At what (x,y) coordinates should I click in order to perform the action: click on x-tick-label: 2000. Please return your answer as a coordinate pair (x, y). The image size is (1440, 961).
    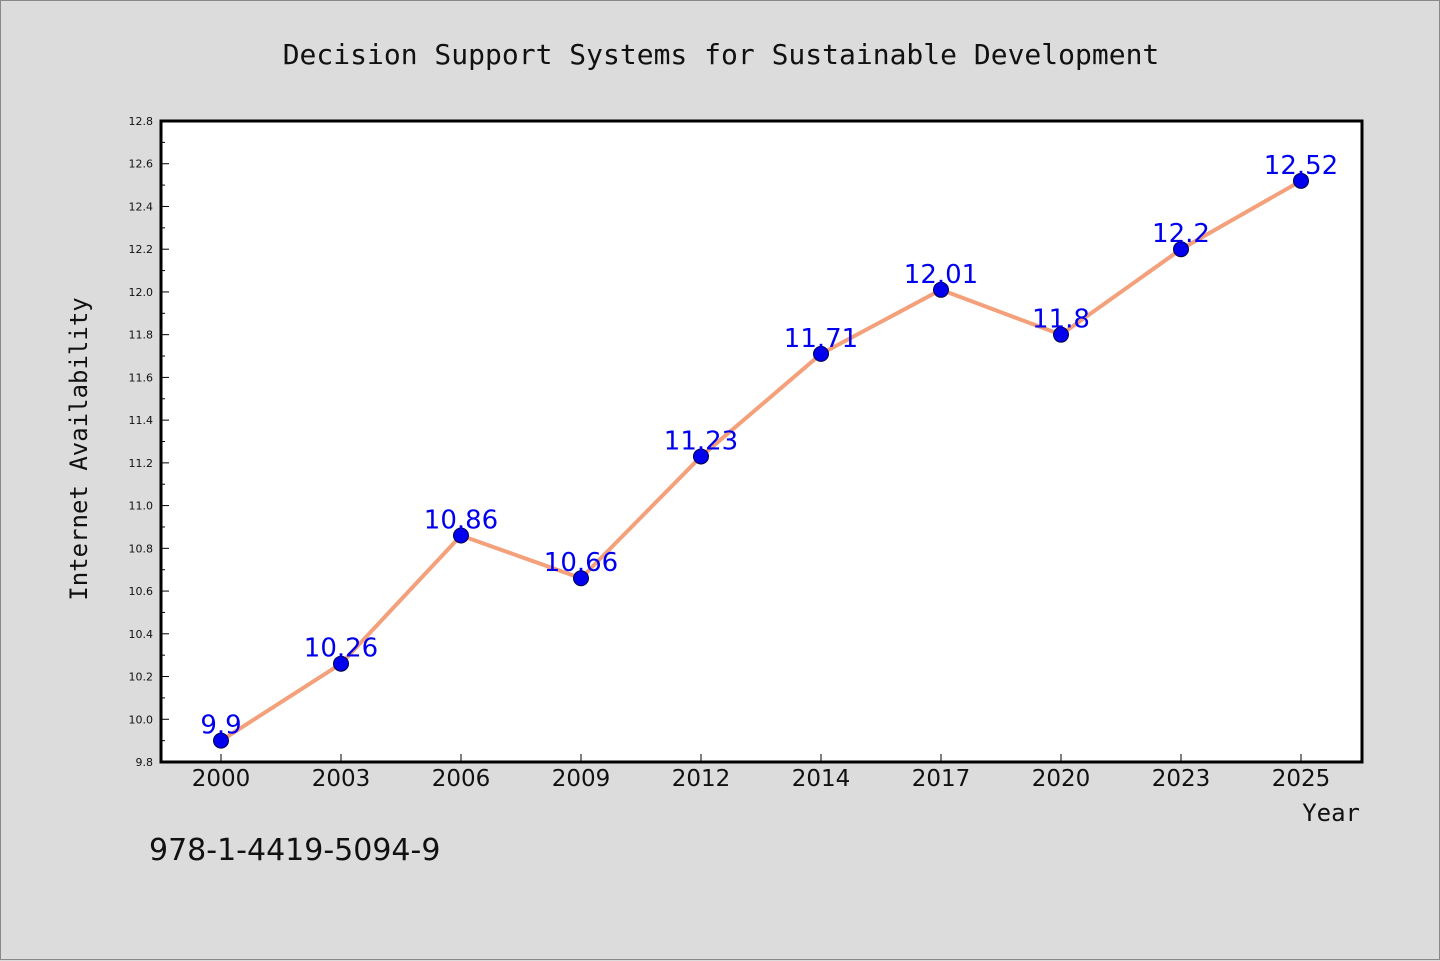
    Looking at the image, I should click on (221, 779).